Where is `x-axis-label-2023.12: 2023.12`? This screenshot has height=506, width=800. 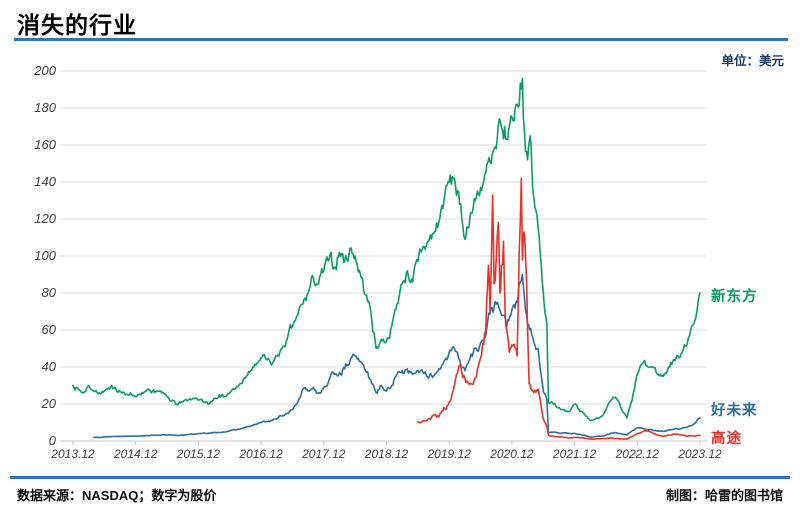
x-axis-label-2023.12: 2023.12 is located at coordinates (700, 454).